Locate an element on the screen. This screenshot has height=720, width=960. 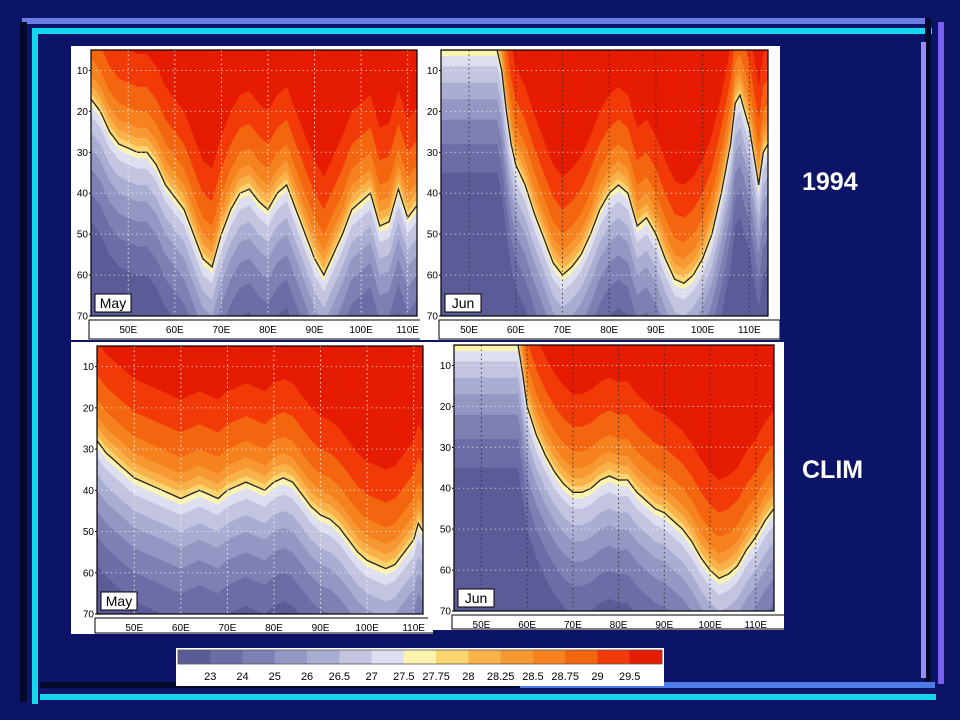
legend-label: 28 is located at coordinates (468, 677).